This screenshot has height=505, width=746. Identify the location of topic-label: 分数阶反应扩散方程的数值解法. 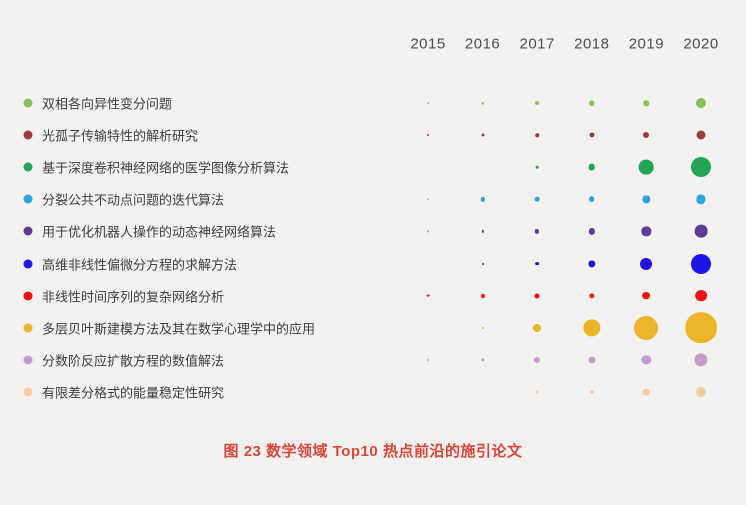
(133, 361).